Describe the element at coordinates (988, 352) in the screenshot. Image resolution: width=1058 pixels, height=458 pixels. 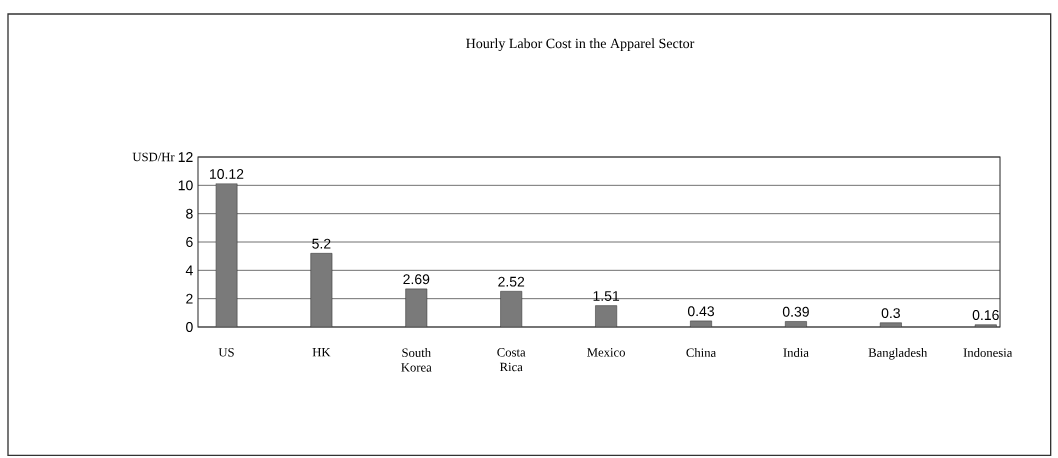
I see `x-tick-label: Indonesia` at that location.